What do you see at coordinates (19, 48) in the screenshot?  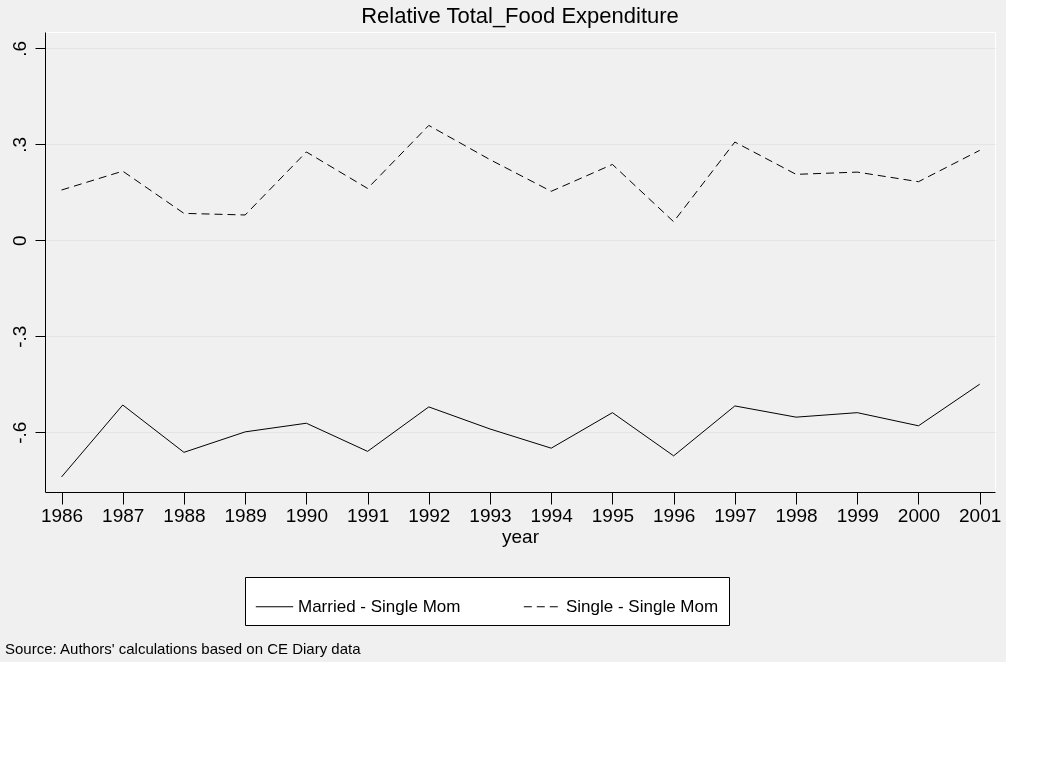 I see `y-tick-label: .6` at bounding box center [19, 48].